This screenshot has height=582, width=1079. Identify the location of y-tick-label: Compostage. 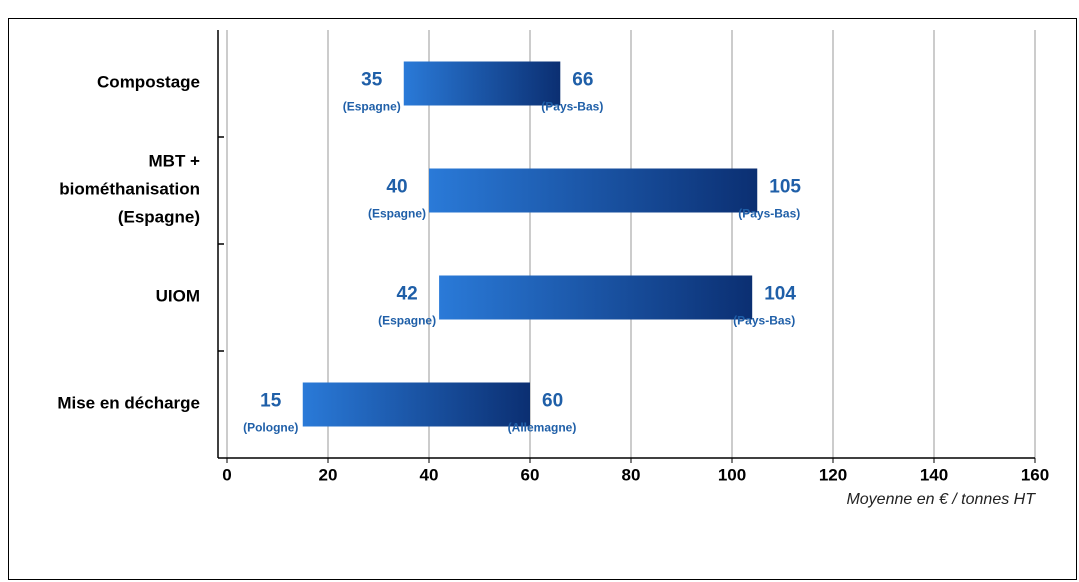
(148, 82).